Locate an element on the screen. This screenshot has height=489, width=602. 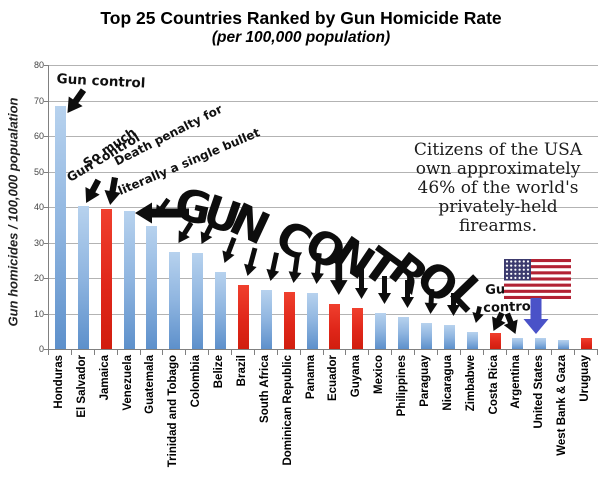
bar-ecuador is located at coordinates (335, 326).